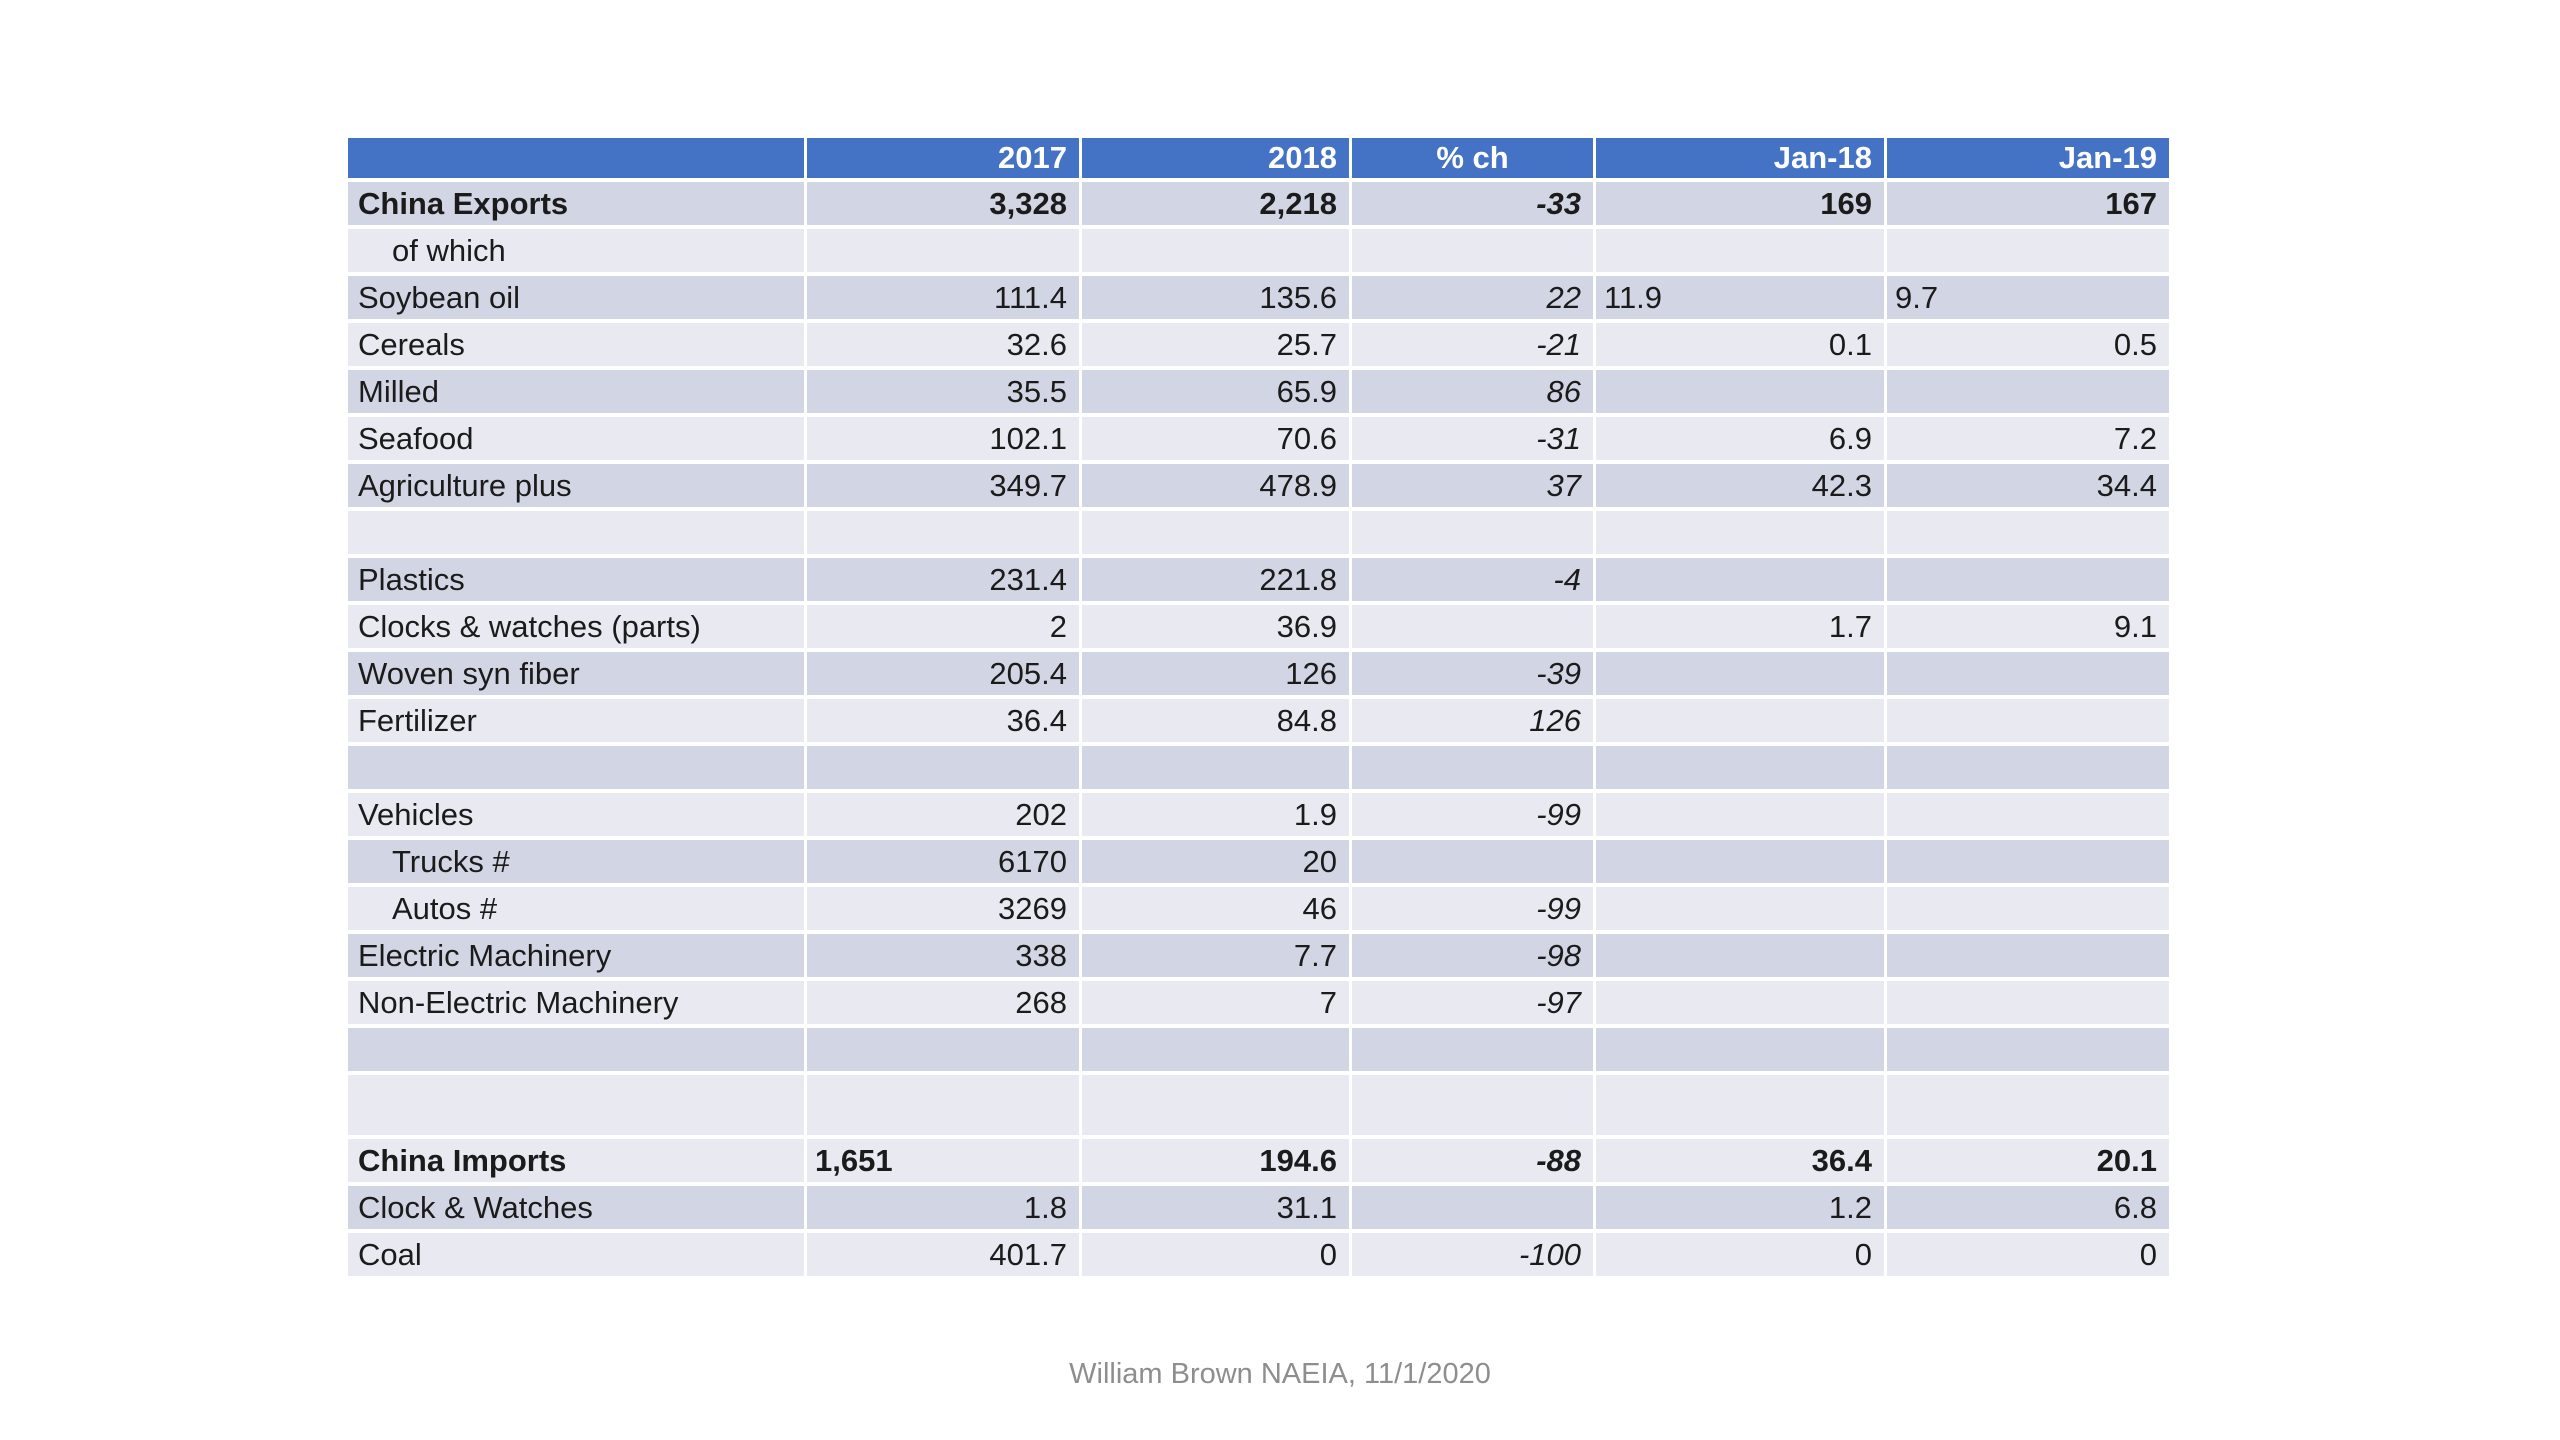 This screenshot has width=2560, height=1440. I want to click on table-row: Seafood 102.1 70.6 -31 6.9 7.2, so click(1258, 438).